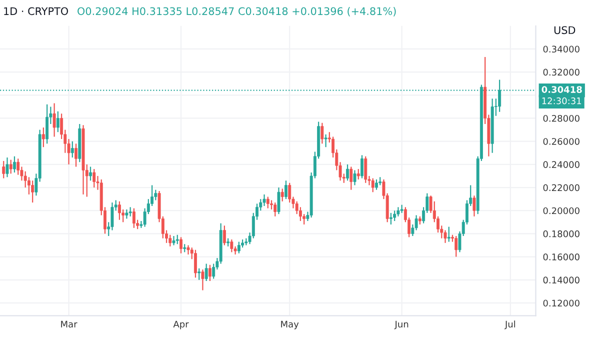 The height and width of the screenshot is (345, 592). Describe the element at coordinates (561, 72) in the screenshot. I see `y-tick-label: 0.32000` at that location.